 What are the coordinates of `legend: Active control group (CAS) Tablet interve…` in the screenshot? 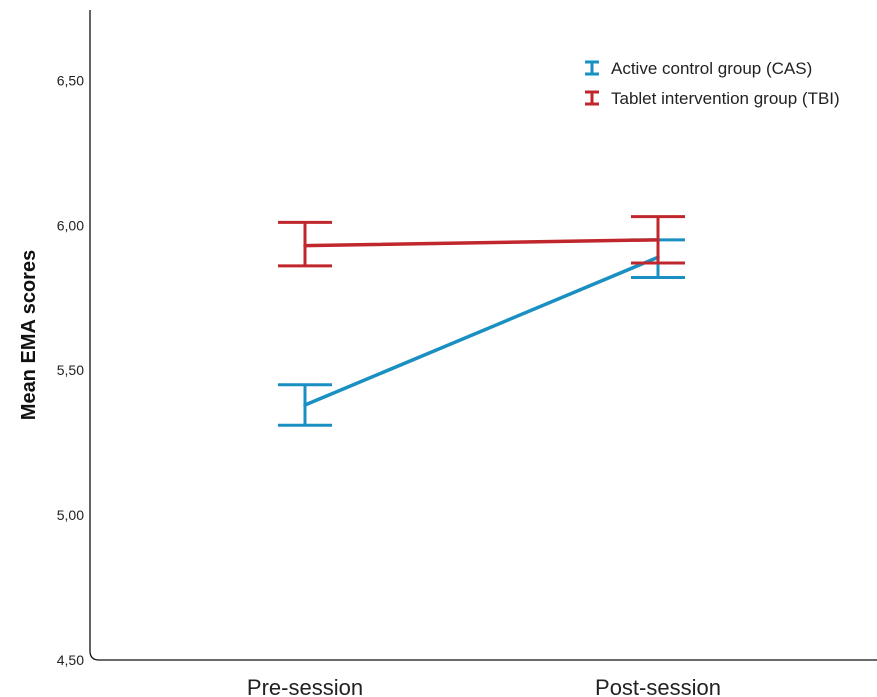 It's located at (712, 83).